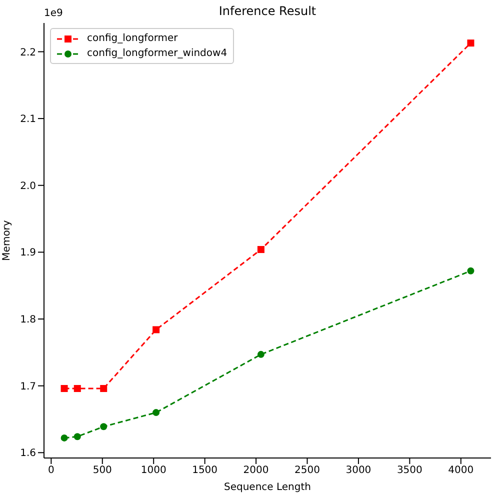 This screenshot has width=497, height=496. I want to click on x-tick-label: 1000, so click(153, 470).